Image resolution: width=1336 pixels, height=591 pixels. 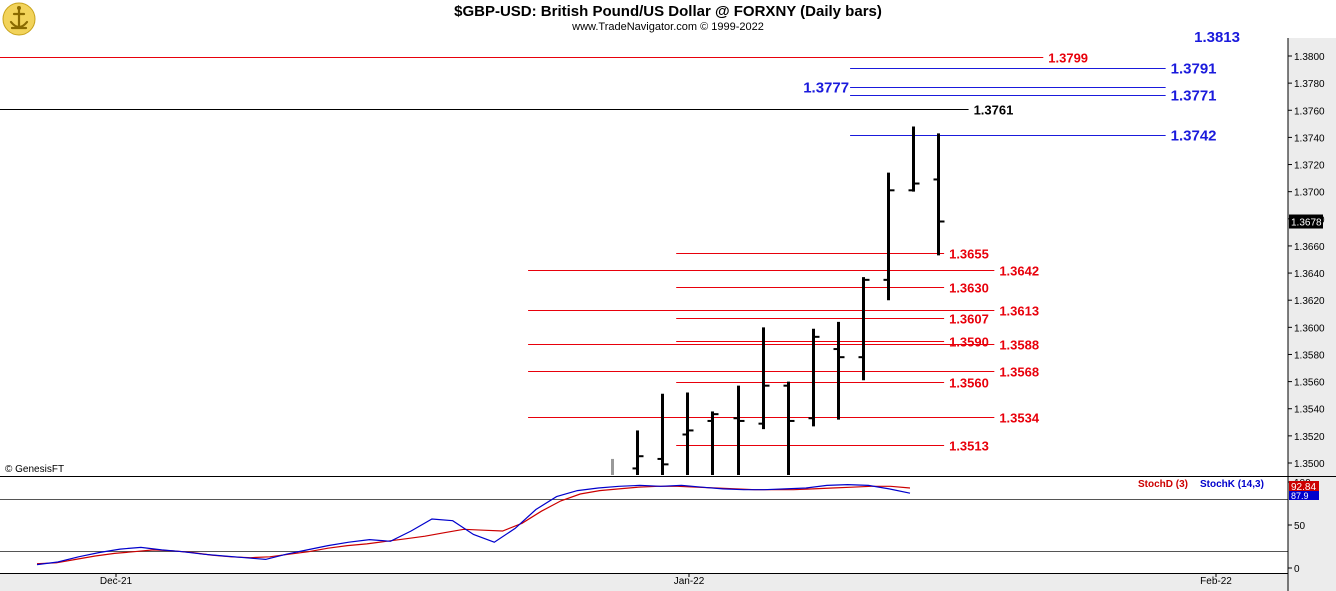 I want to click on stochk-value: 87.9, so click(x=1300, y=496).